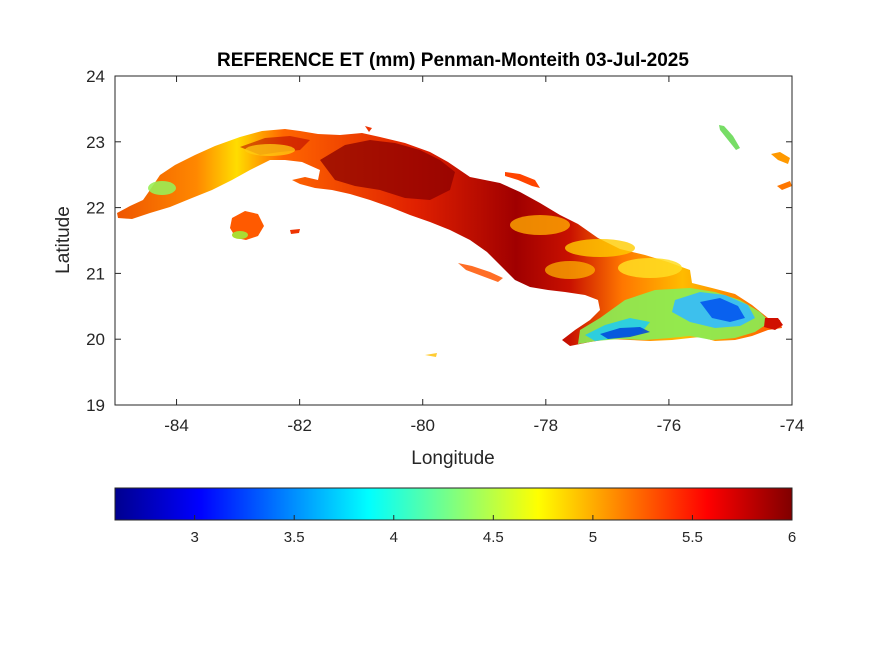 The height and width of the screenshot is (656, 875). Describe the element at coordinates (95, 208) in the screenshot. I see `y-tick-label: 22` at that location.